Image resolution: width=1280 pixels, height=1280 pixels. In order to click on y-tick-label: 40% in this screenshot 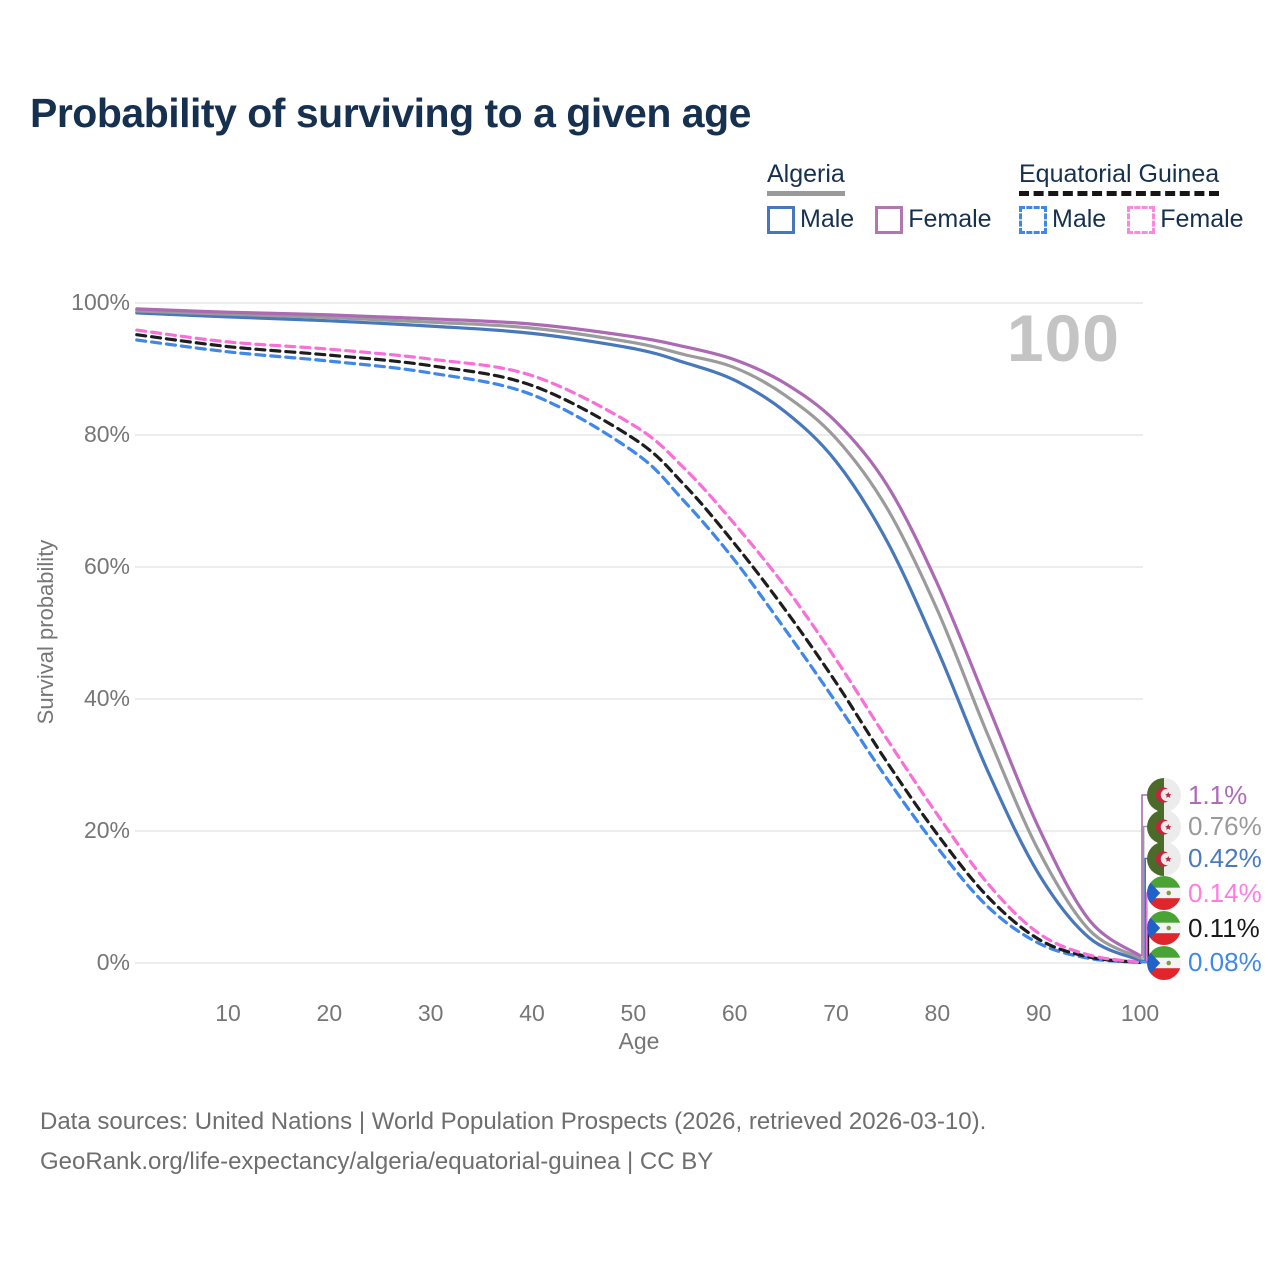, I will do `click(106, 698)`.